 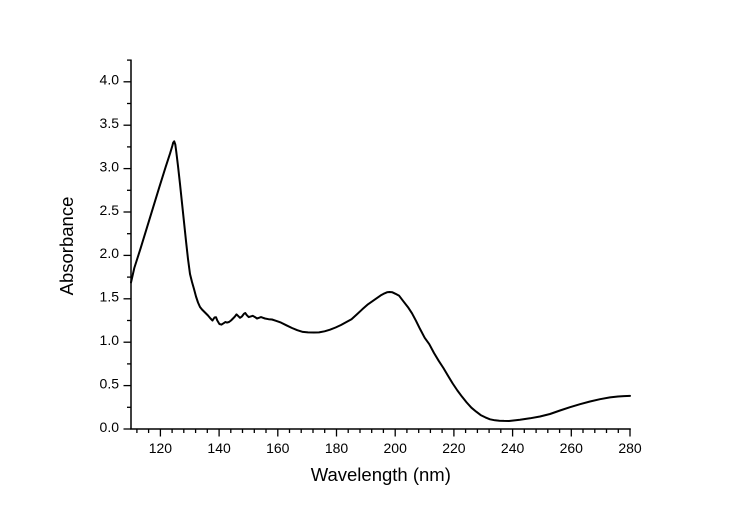 I want to click on svg-text: 160, so click(x=278, y=448).